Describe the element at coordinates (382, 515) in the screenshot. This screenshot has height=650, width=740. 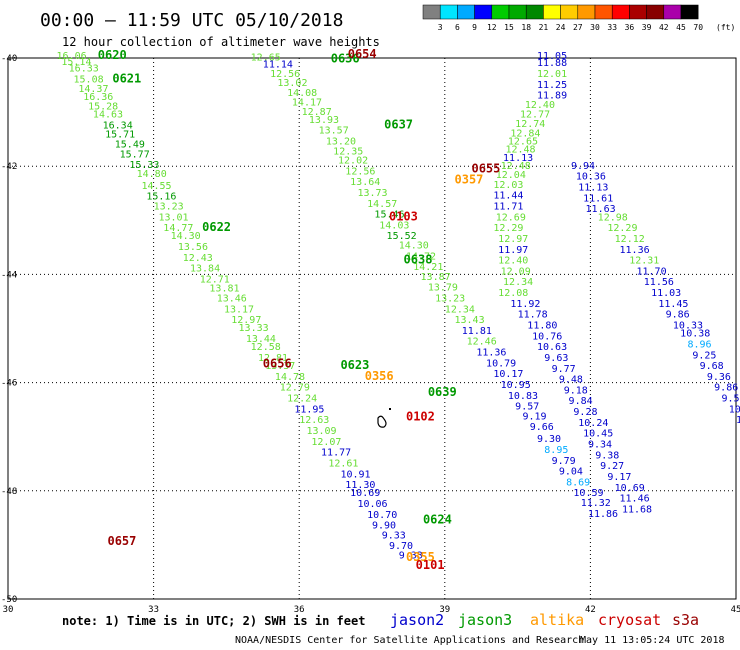
I see `wave-height-label: 10.70` at that location.